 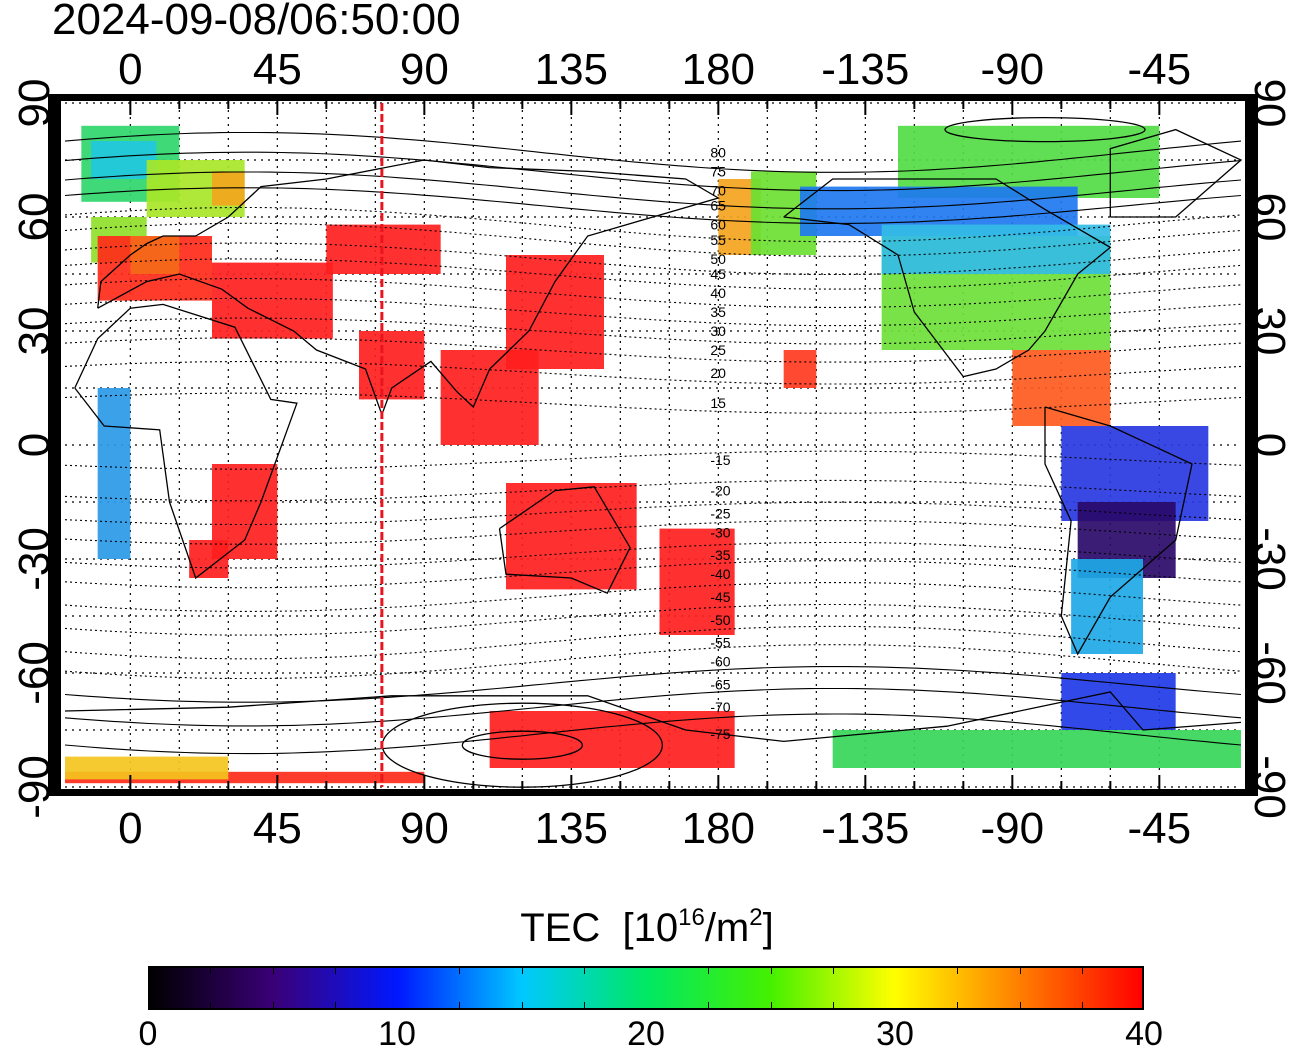 What do you see at coordinates (720, 460) in the screenshot?
I see `contour-label: -15` at bounding box center [720, 460].